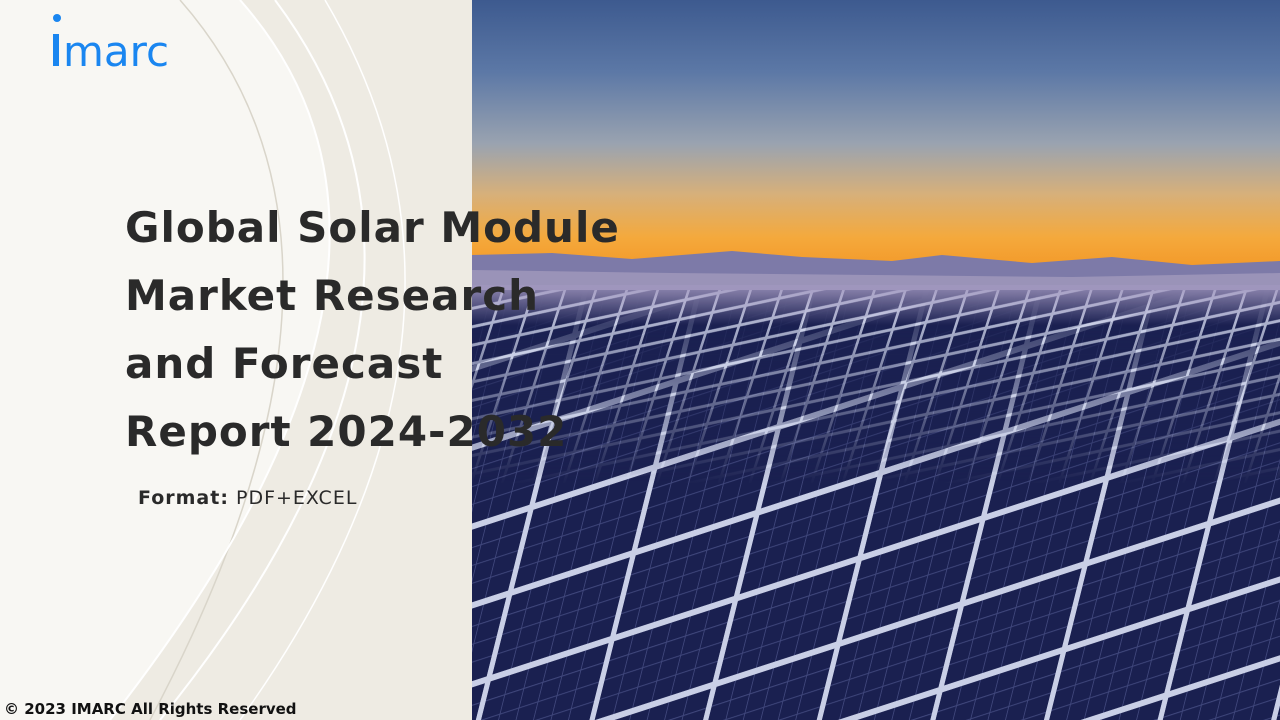 Image resolution: width=1280 pixels, height=720 pixels. Describe the element at coordinates (876, 305) in the screenshot. I see `horizon-haze` at that location.